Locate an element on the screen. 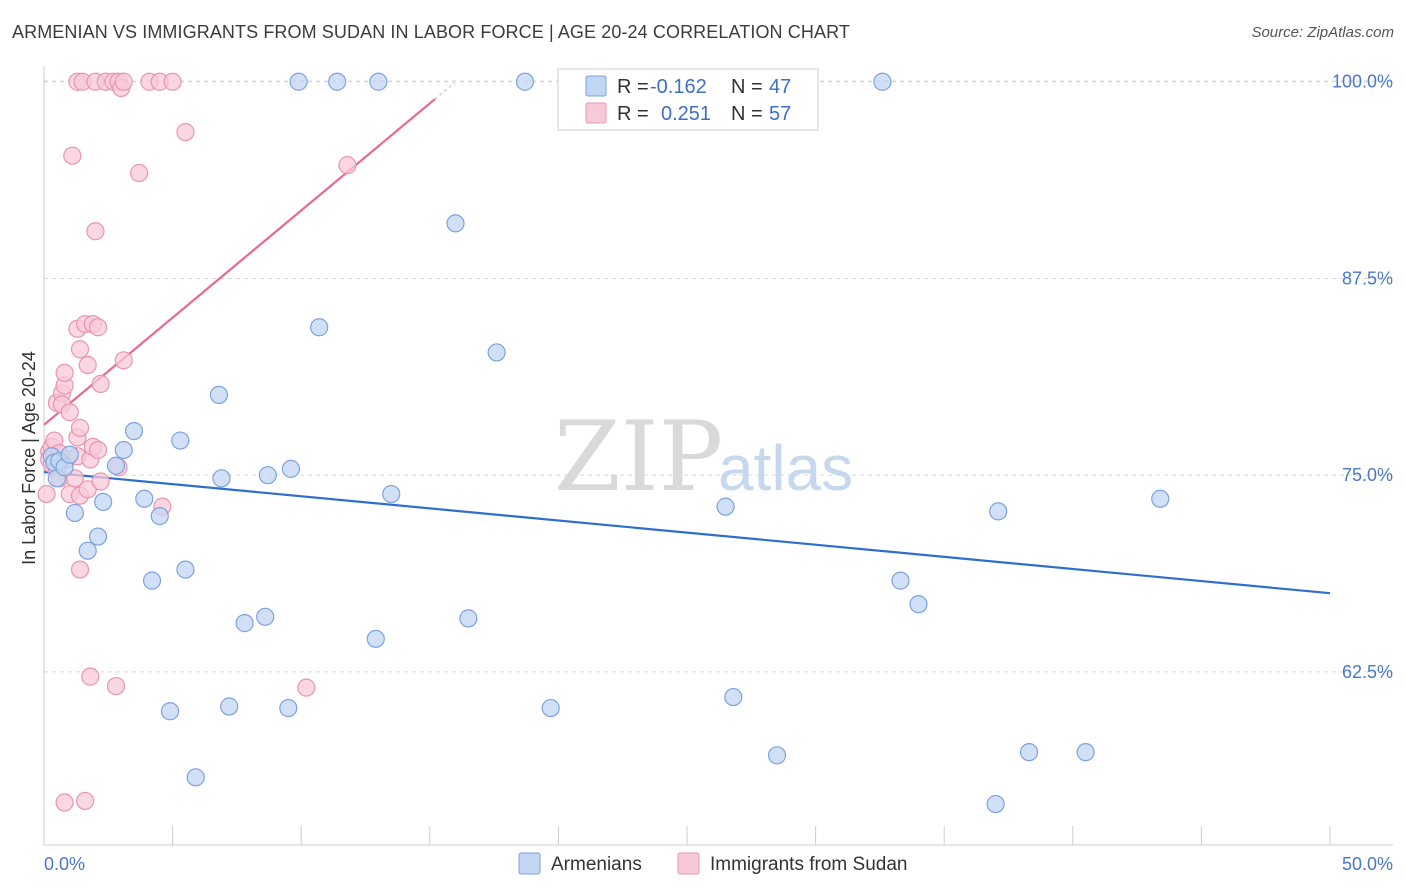  y-tick-label: 62.5% is located at coordinates (1367, 672).